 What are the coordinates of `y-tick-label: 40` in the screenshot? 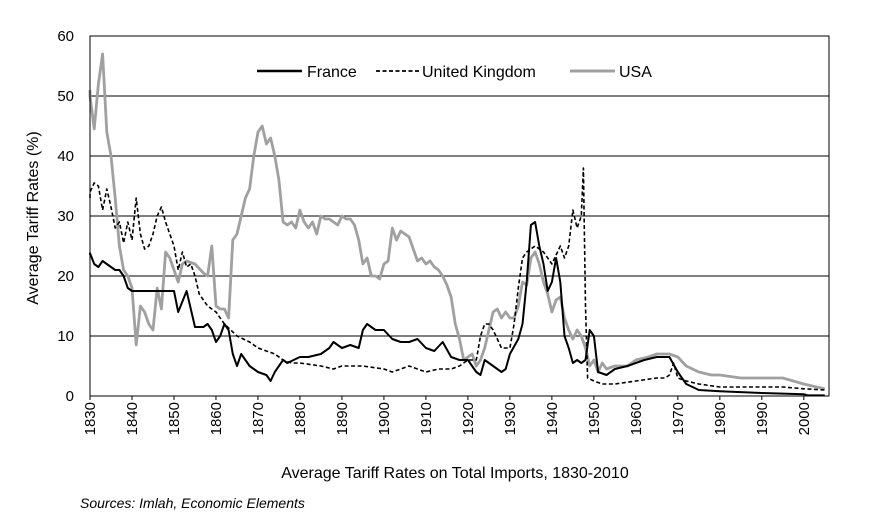 It's located at (65, 156).